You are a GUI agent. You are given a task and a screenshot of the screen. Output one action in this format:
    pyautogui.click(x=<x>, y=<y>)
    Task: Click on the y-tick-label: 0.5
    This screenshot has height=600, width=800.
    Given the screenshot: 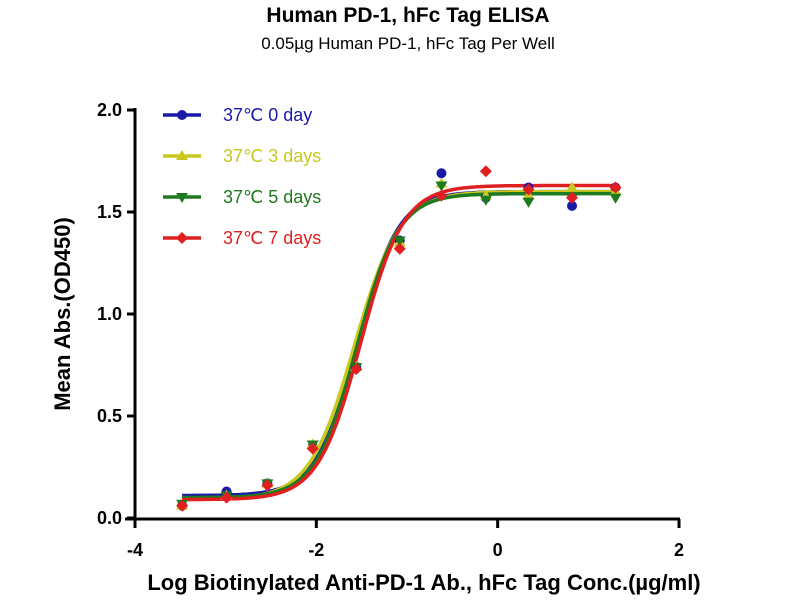 What is the action you would take?
    pyautogui.click(x=109, y=416)
    